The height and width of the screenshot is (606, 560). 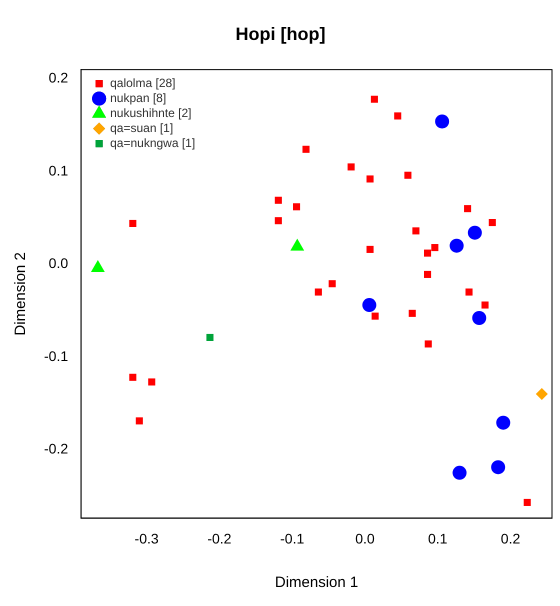 What do you see at coordinates (151, 113) in the screenshot?
I see `legend-label: nukushihnte [2]` at bounding box center [151, 113].